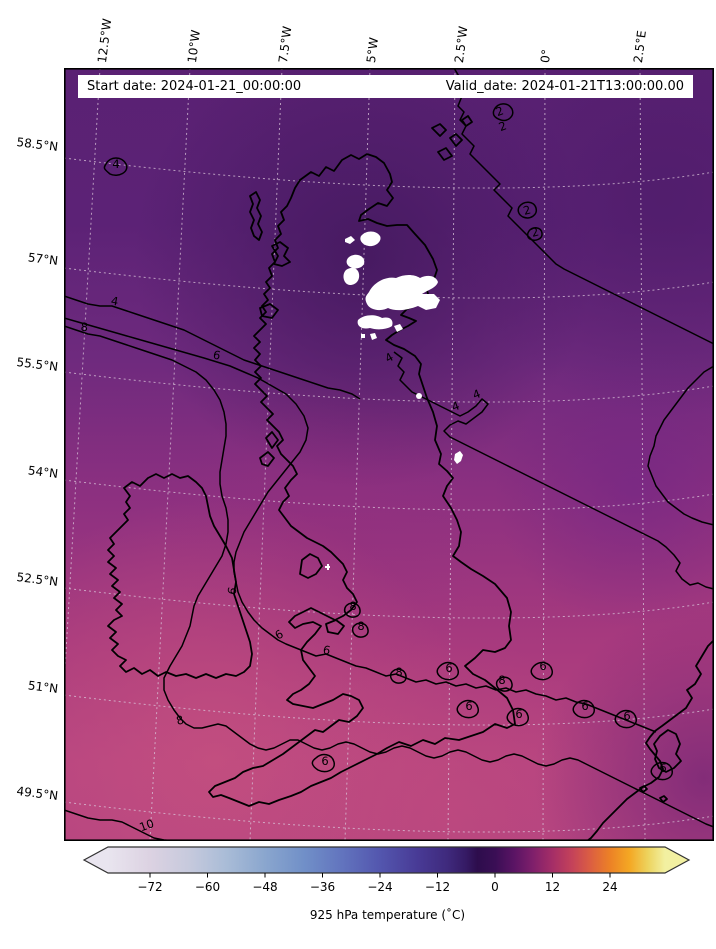 The height and width of the screenshot is (949, 716). Describe the element at coordinates (653, 794) in the screenshot. I see `coast-channel-islands` at that location.